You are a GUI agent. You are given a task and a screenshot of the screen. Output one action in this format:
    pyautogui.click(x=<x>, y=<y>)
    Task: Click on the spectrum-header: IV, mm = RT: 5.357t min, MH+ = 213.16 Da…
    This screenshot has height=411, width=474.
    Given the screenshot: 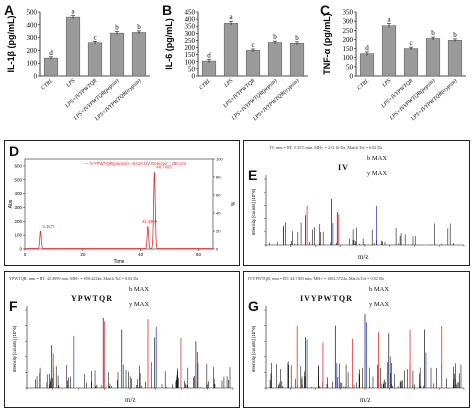 What is the action you would take?
    pyautogui.click(x=326, y=147)
    